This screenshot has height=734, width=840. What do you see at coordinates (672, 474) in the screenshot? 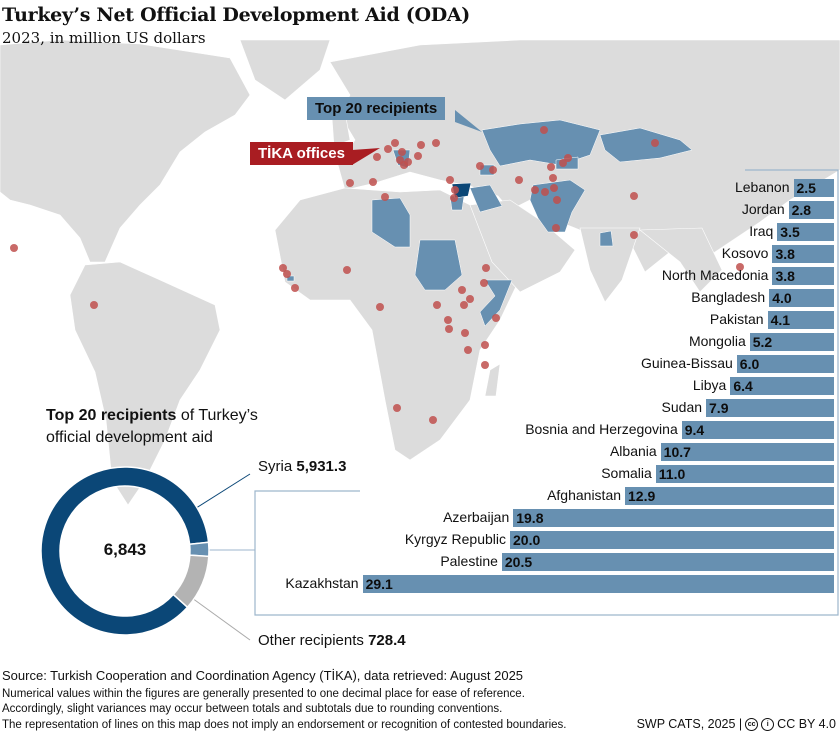
I see `bar-value-label: 11.0` at bounding box center [672, 474].